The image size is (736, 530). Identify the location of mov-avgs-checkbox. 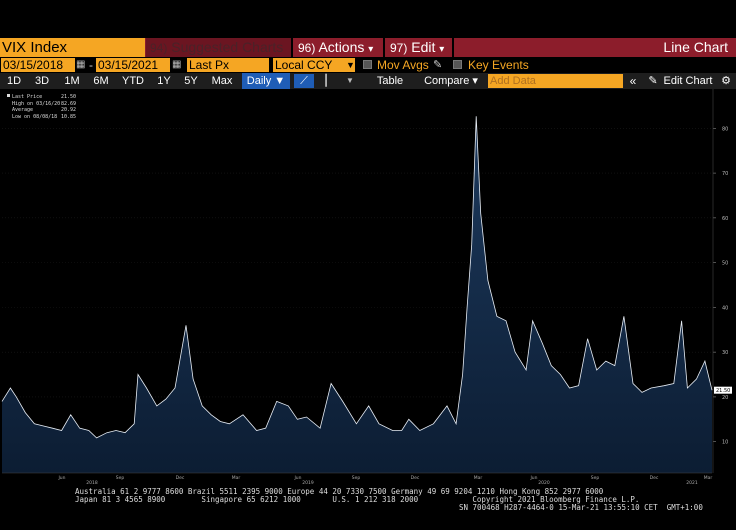
(367, 64).